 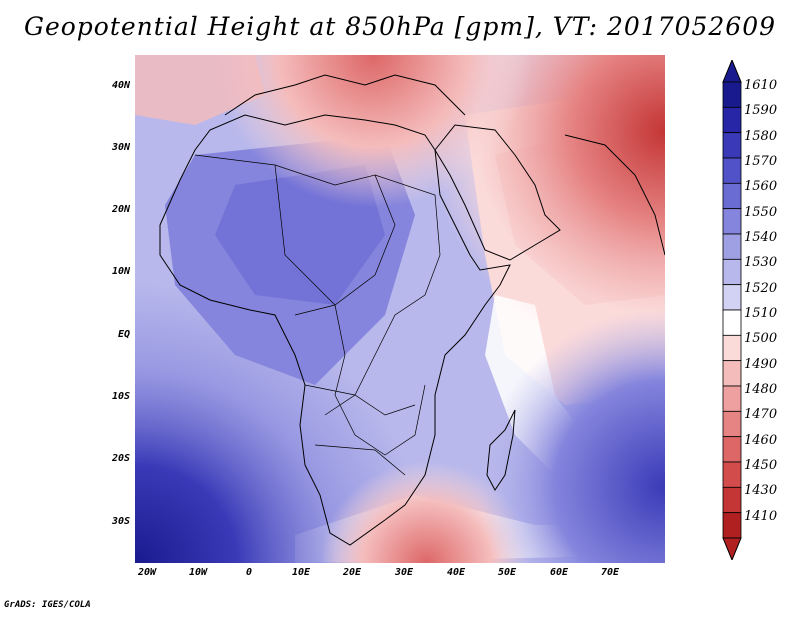 I want to click on lat-label: 20N, so click(x=120, y=209).